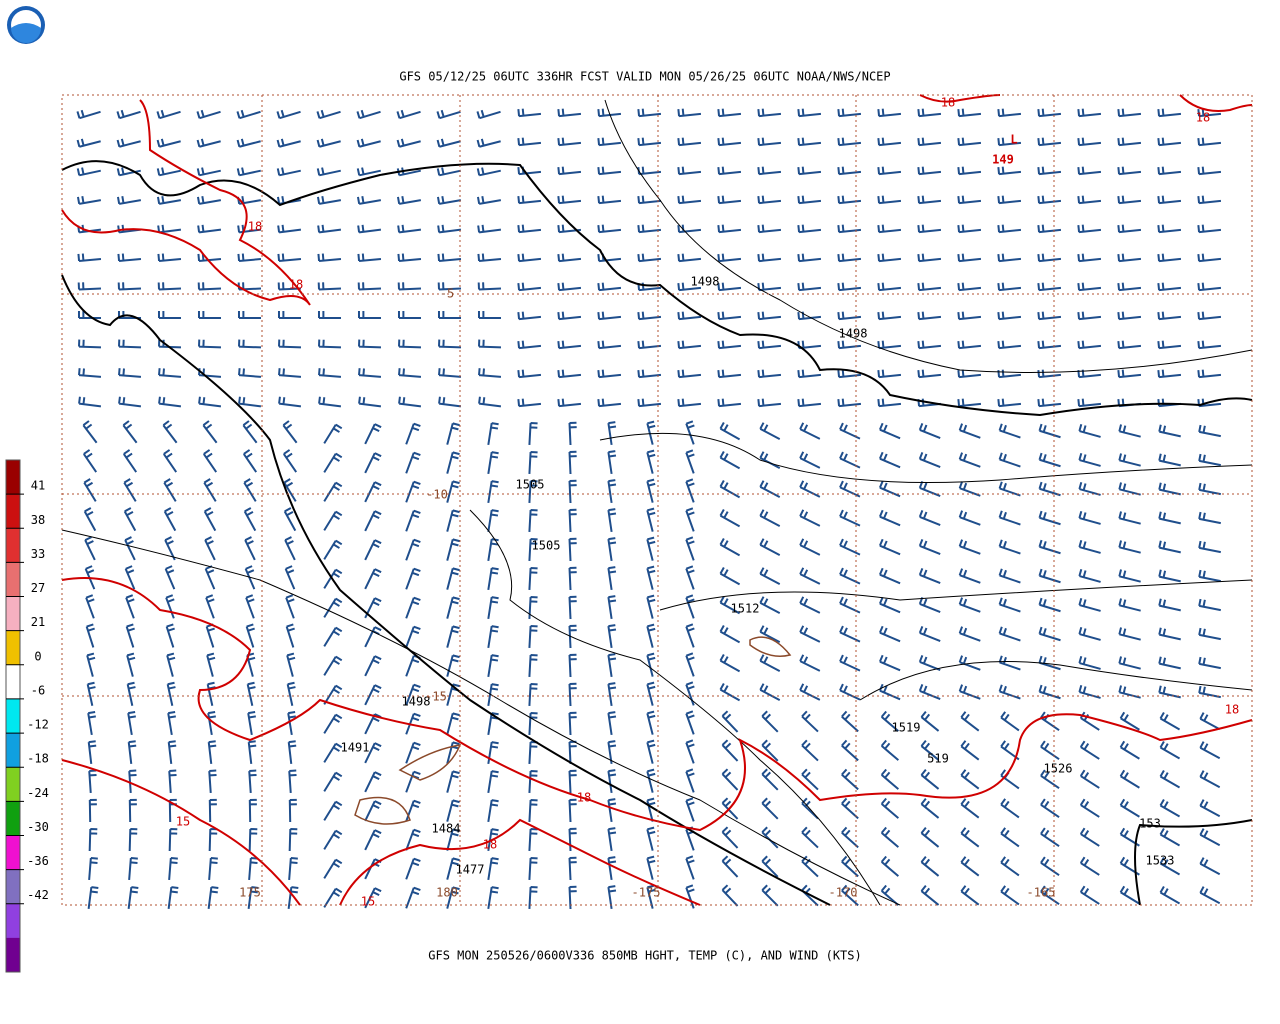  Describe the element at coordinates (1232, 710) in the screenshot. I see `contour-label: 18` at that location.